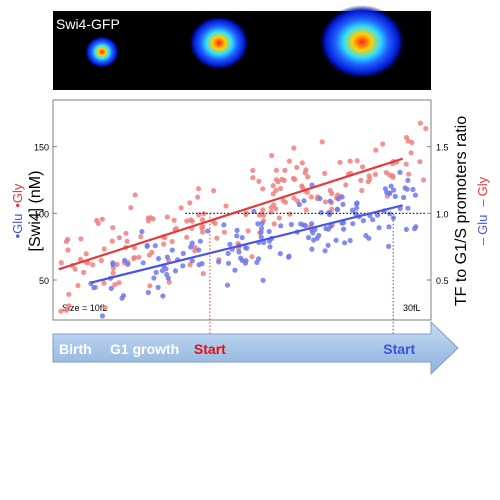  I want to click on right-tick-label: 0.5, so click(442, 281).